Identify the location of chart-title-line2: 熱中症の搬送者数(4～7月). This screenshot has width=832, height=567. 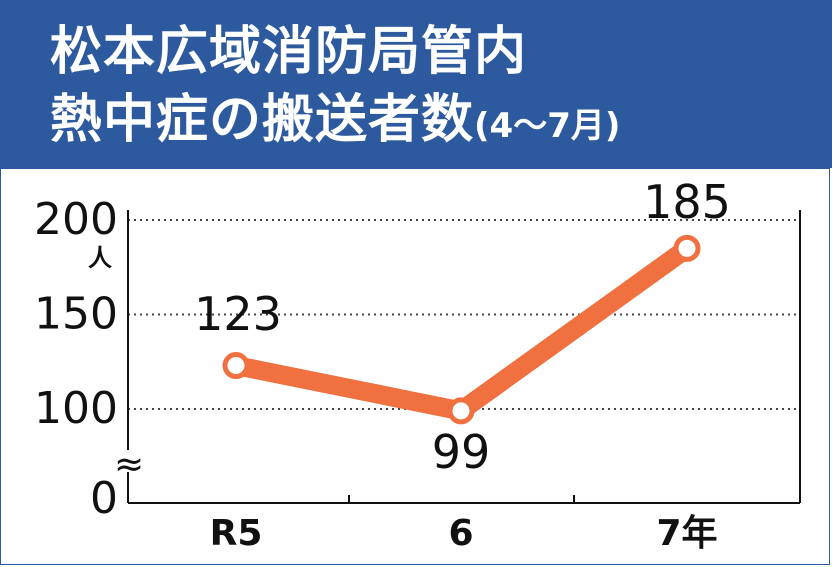
(335, 120).